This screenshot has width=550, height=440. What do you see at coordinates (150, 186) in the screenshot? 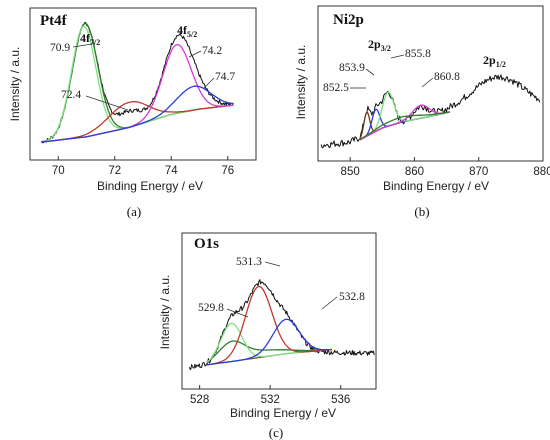
I see `x-axis-label-a: Binding Energy / eV` at bounding box center [150, 186].